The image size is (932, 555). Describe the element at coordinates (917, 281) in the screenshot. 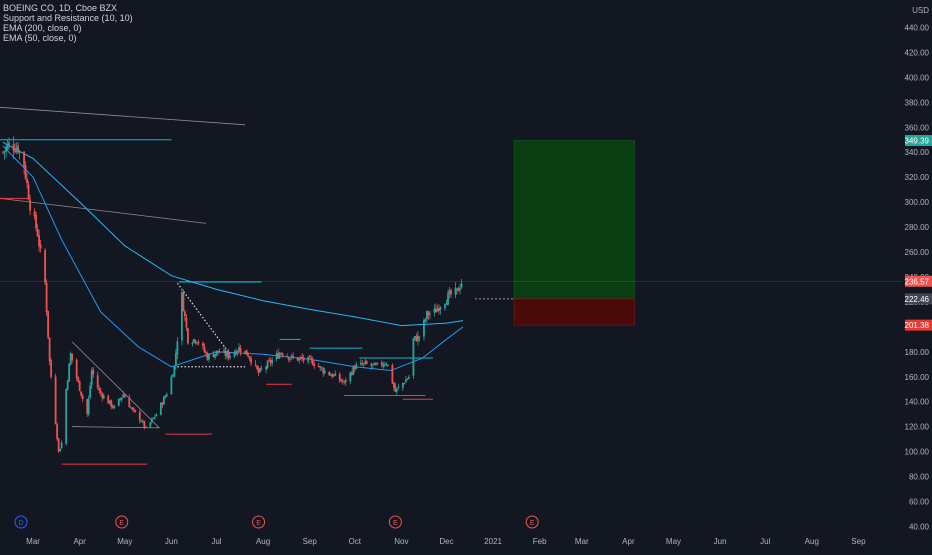

I see `price-label-last-text: 236.57` at that location.